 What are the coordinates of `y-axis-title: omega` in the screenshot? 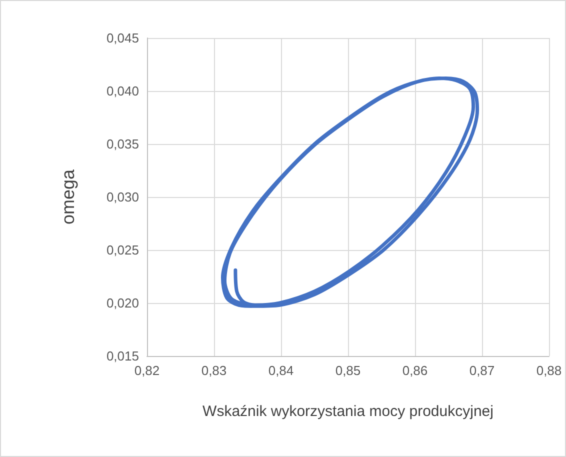 It's located at (68, 196).